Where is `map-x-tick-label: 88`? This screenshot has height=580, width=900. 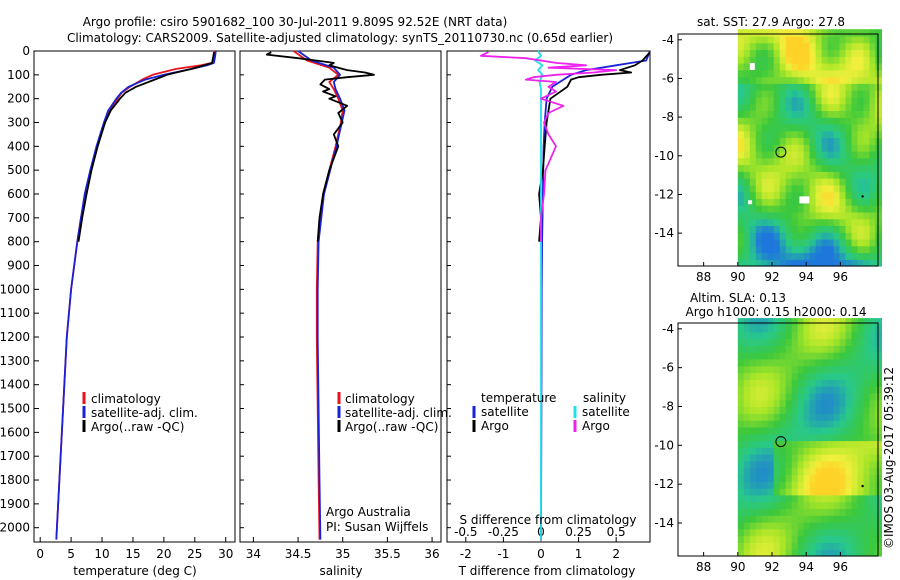
map-x-tick-label: 88 is located at coordinates (703, 277).